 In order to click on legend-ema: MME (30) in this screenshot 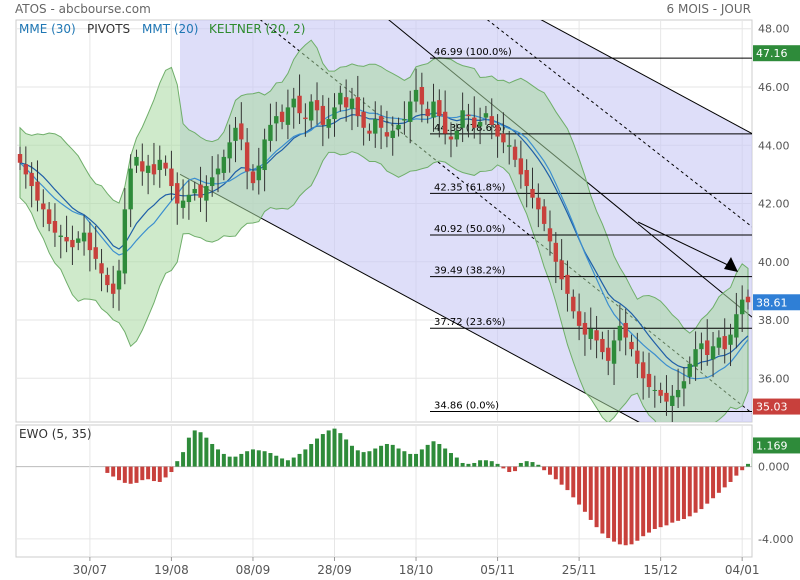, I will do `click(47, 29)`.